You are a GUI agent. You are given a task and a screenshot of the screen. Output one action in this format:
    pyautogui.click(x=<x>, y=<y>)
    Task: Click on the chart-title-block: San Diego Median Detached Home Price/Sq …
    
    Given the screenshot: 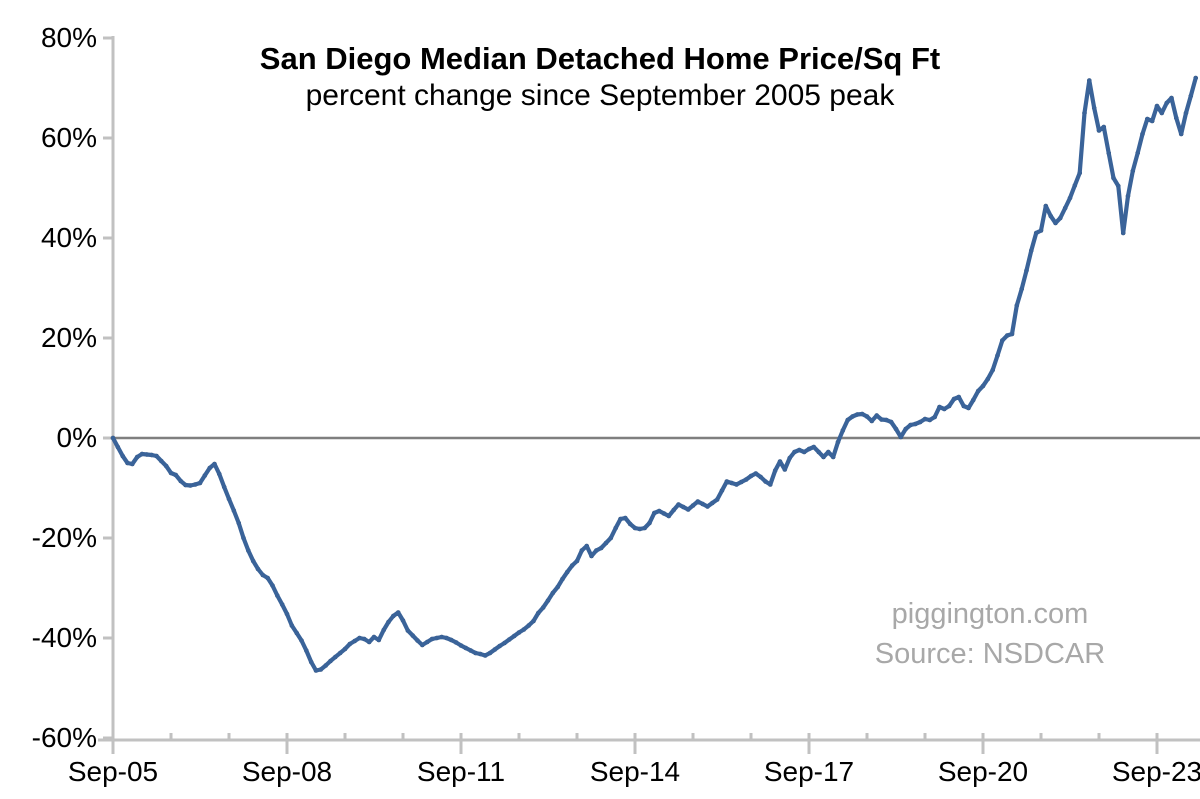 What is the action you would take?
    pyautogui.click(x=600, y=77)
    